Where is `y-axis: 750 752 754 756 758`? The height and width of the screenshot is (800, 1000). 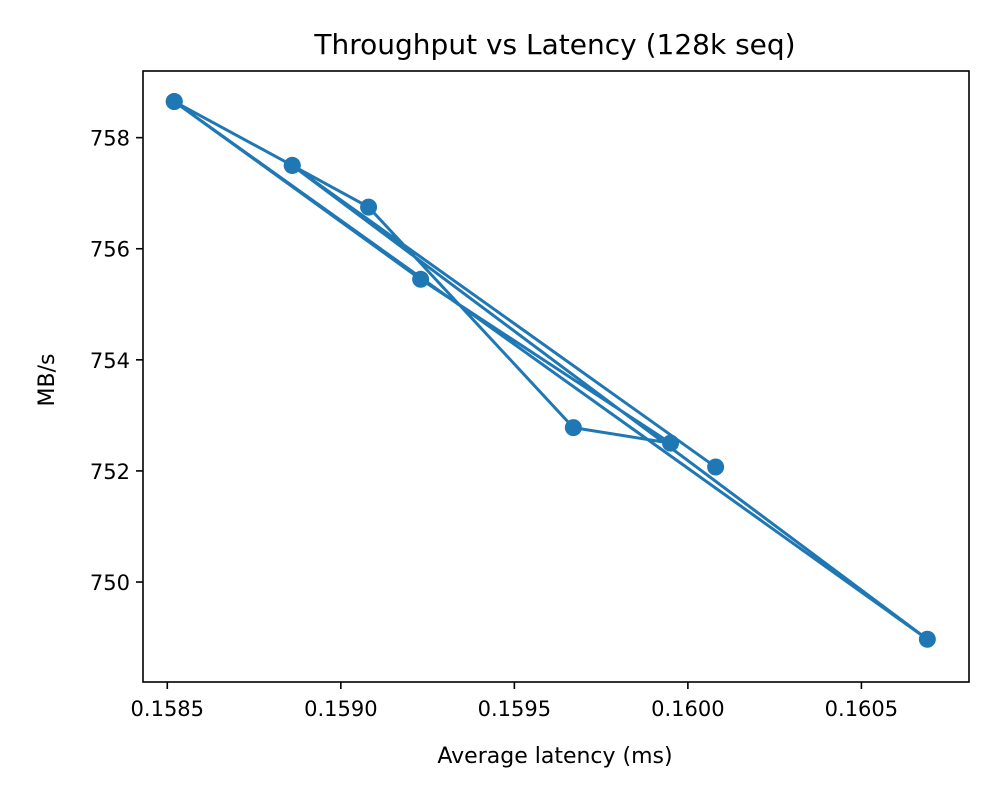
y-axis: 750 752 754 756 758 is located at coordinates (116, 361).